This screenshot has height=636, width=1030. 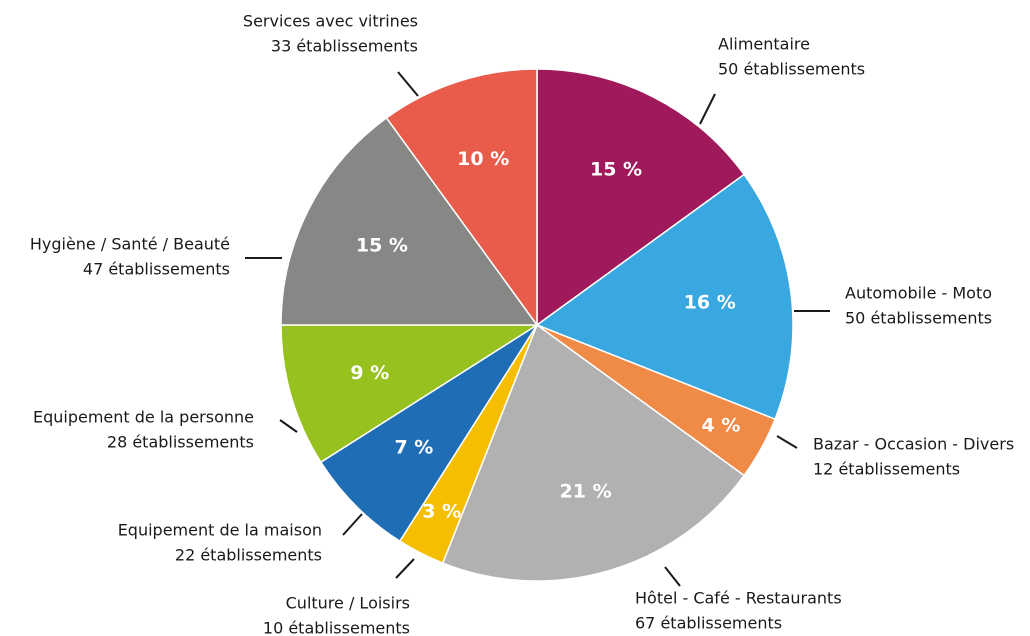 What do you see at coordinates (336, 627) in the screenshot?
I see `count-label: 10 établissements` at bounding box center [336, 627].